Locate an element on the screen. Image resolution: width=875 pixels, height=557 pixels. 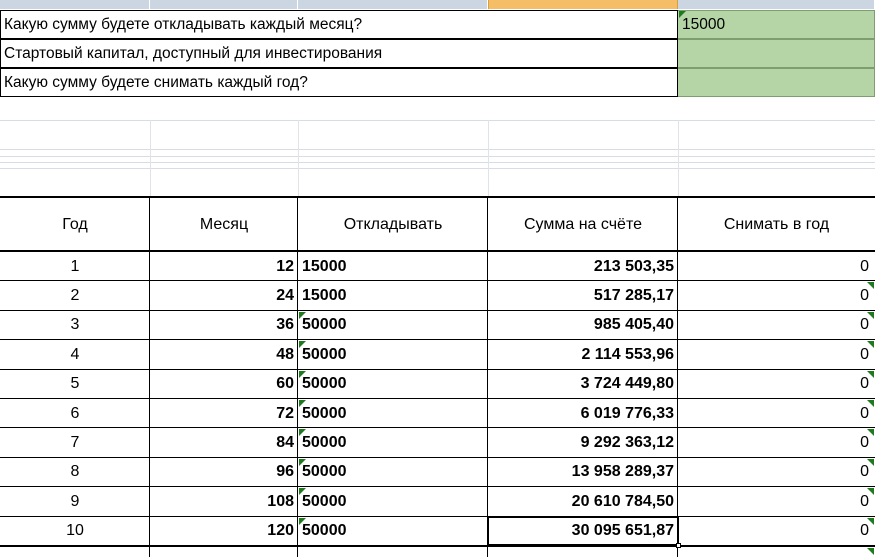
table-cell-year-row9: 9 is located at coordinates (75, 502).